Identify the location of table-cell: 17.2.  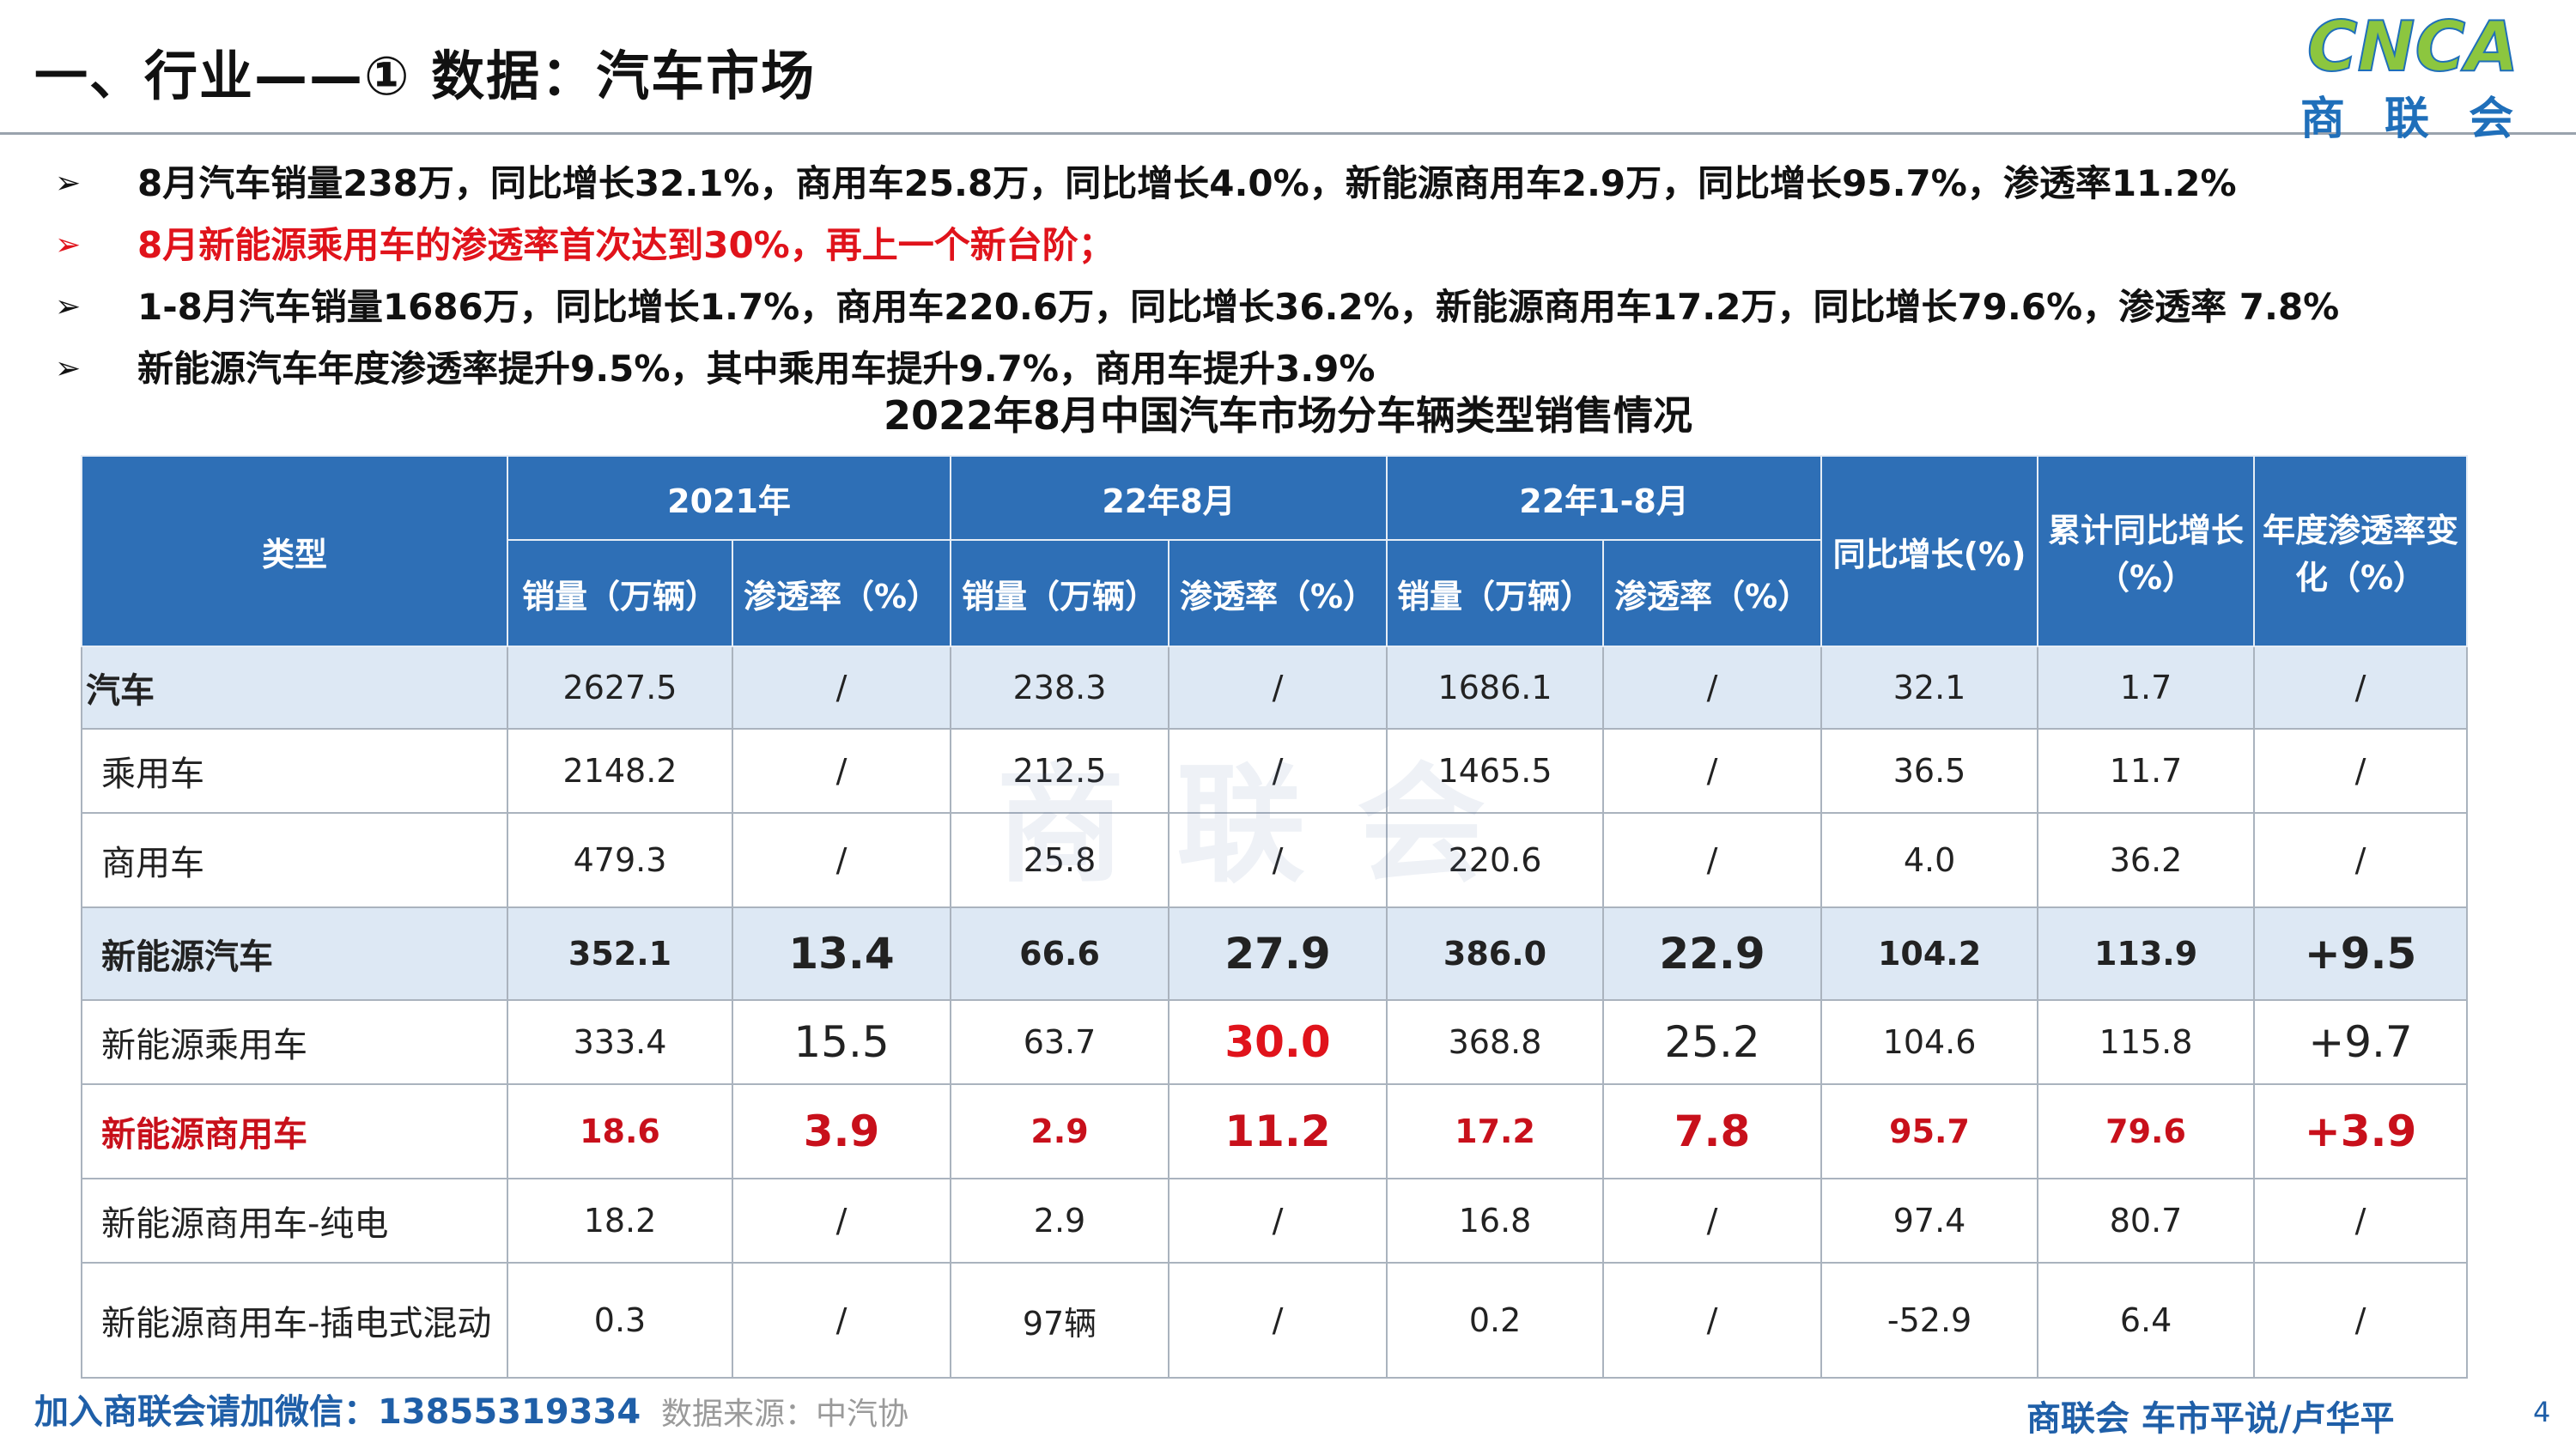
(1495, 1131).